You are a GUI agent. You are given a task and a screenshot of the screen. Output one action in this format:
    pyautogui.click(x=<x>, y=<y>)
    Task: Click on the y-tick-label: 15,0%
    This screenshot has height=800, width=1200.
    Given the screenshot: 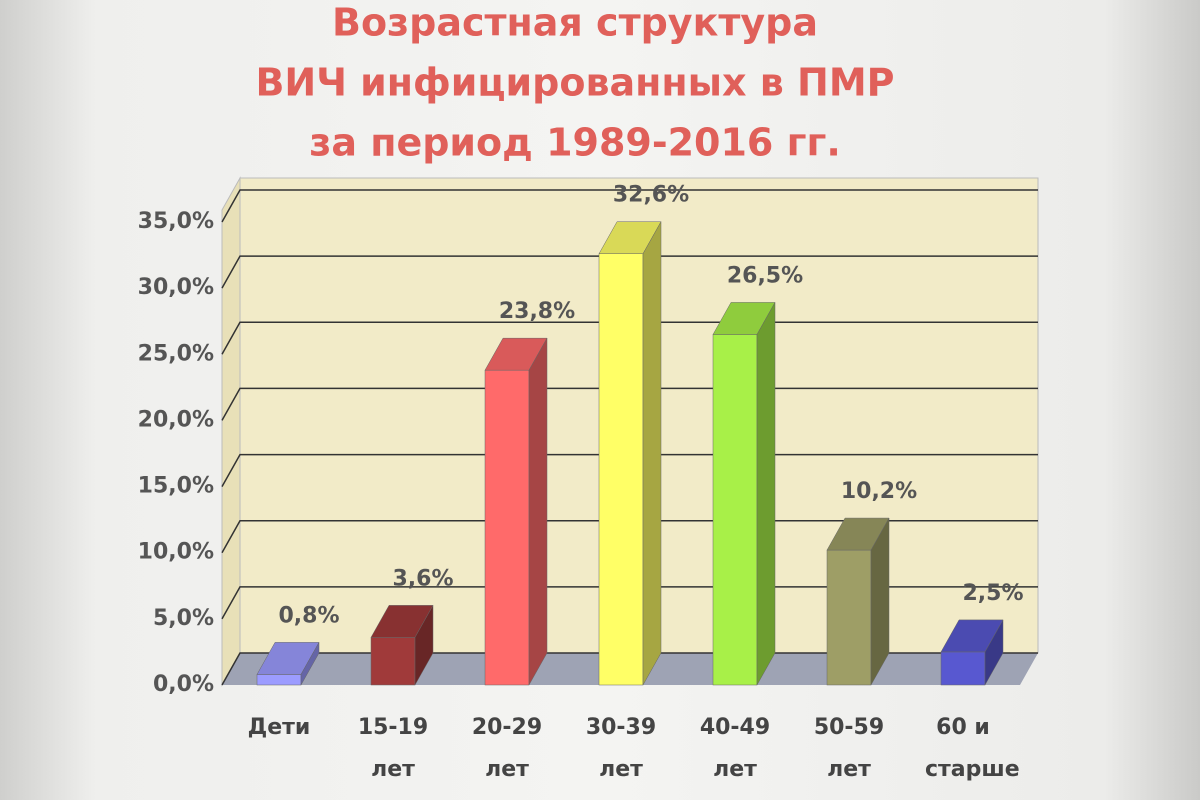 What is the action you would take?
    pyautogui.click(x=176, y=486)
    